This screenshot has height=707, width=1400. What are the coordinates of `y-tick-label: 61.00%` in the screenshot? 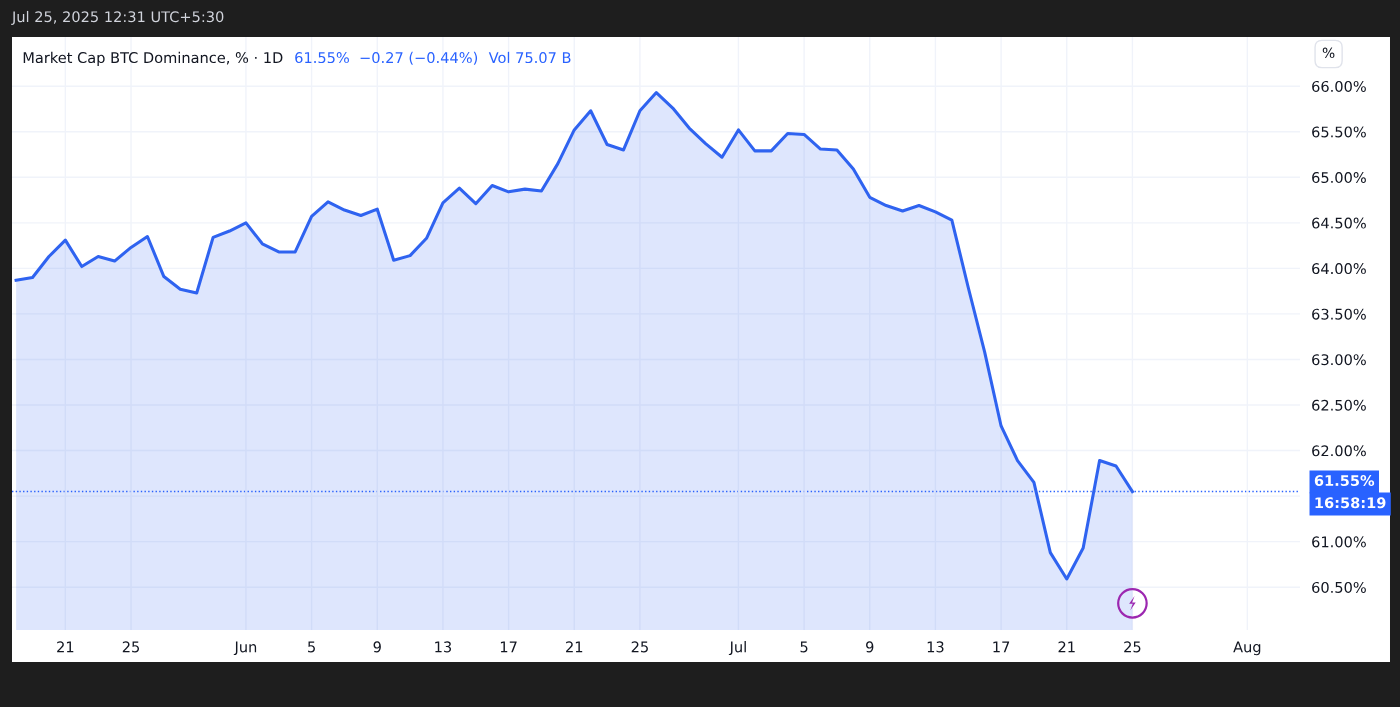 It's located at (1339, 542).